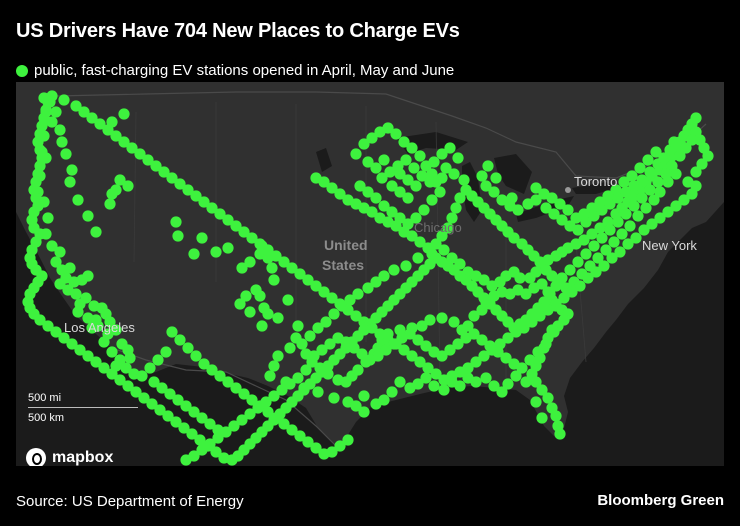  Describe the element at coordinates (83, 407) in the screenshot. I see `scale-line` at that location.